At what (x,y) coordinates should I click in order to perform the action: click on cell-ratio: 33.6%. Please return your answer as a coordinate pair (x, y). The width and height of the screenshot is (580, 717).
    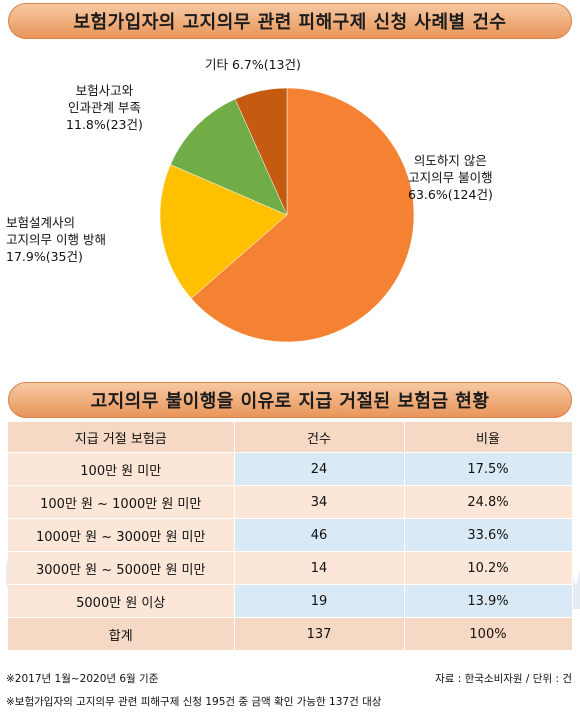
    Looking at the image, I should click on (488, 535).